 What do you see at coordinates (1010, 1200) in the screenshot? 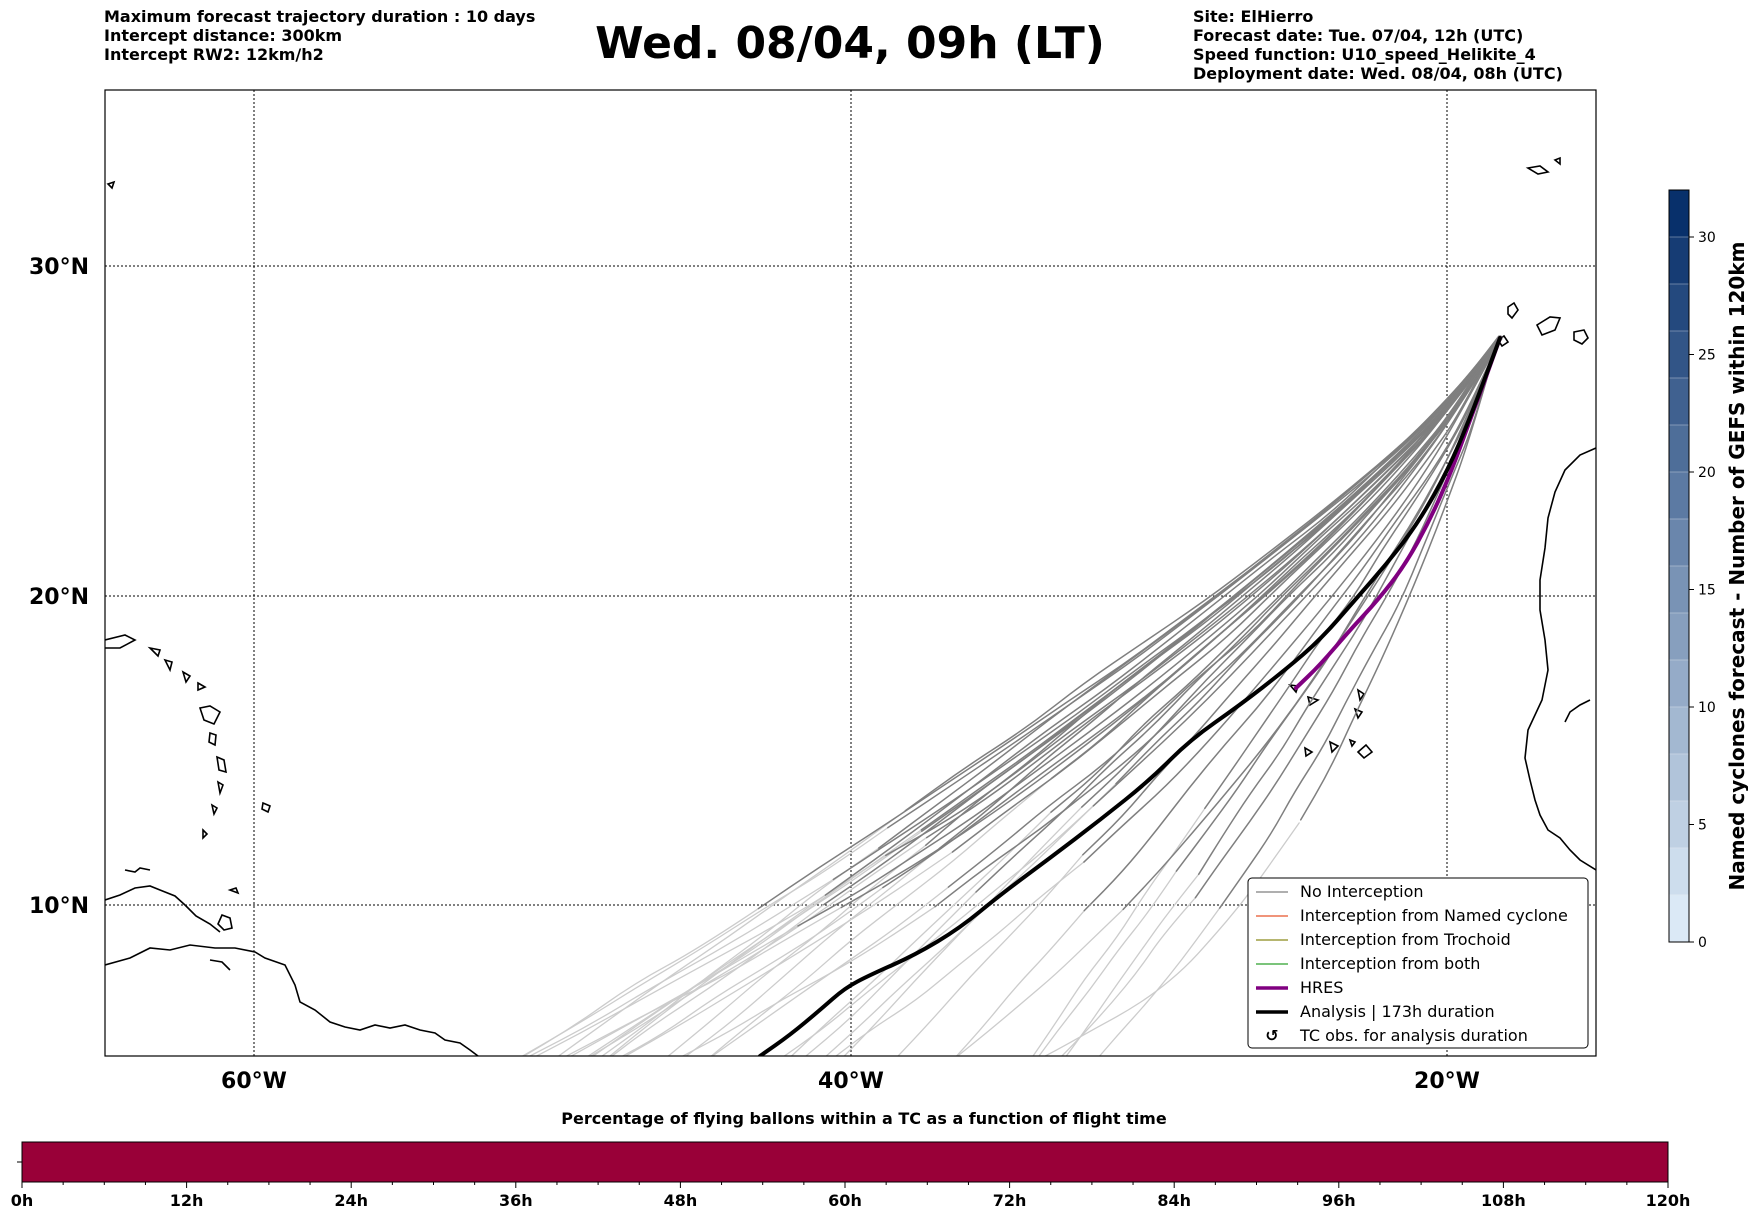
I see `time-bar-tick-label: 72h` at bounding box center [1010, 1200].